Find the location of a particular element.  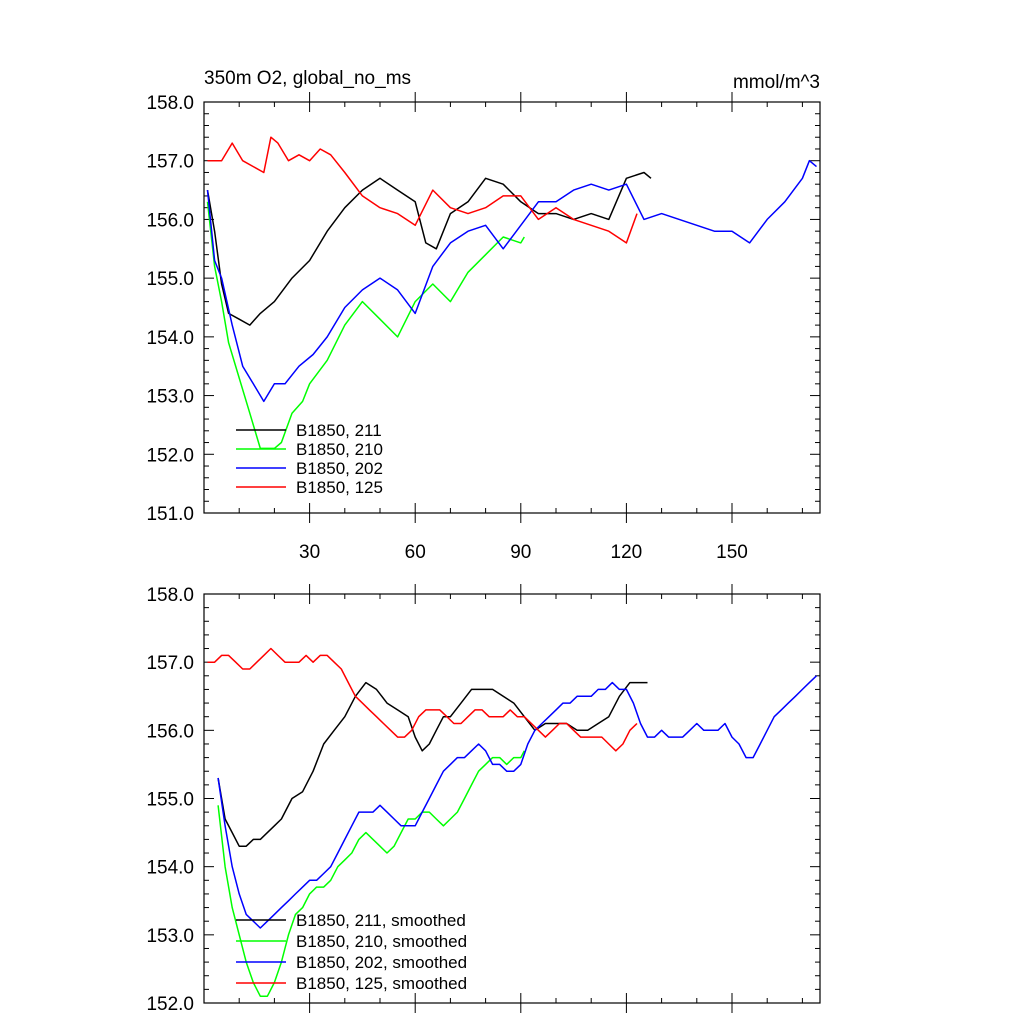

series-line-b1850-202-smoothed is located at coordinates (517, 802).